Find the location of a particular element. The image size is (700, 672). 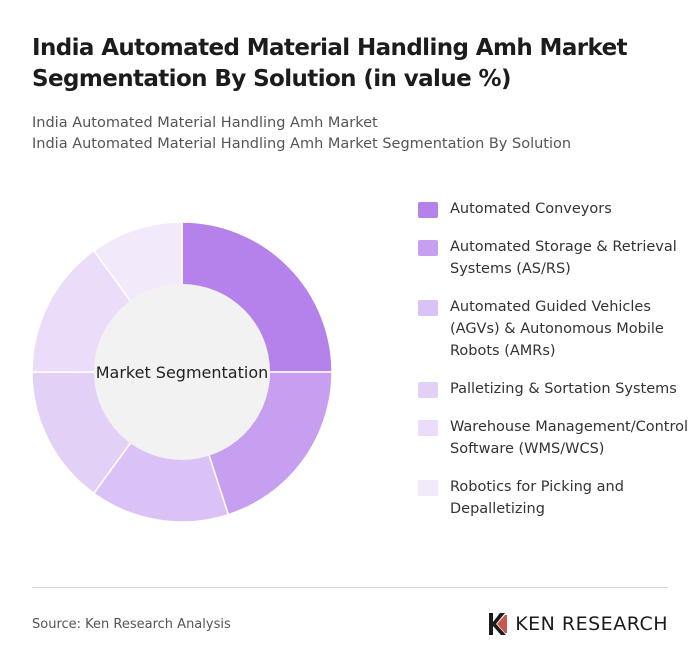

donut-hole is located at coordinates (182, 372).